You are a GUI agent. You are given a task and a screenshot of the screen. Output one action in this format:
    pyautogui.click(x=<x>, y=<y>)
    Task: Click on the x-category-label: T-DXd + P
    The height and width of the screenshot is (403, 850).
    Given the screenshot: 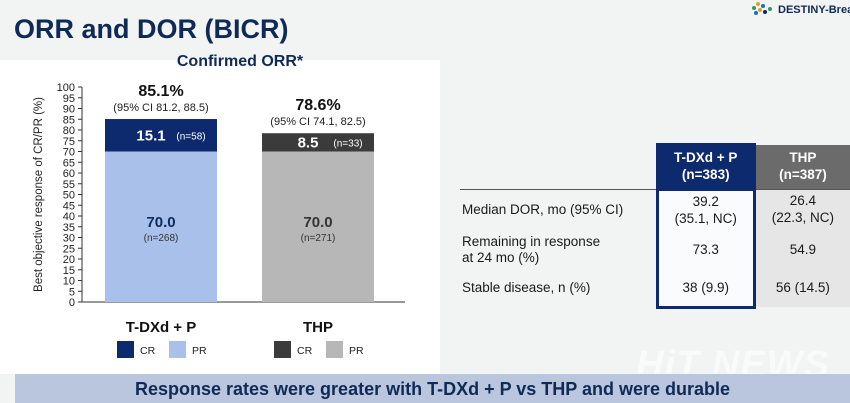 What is the action you would take?
    pyautogui.click(x=161, y=327)
    